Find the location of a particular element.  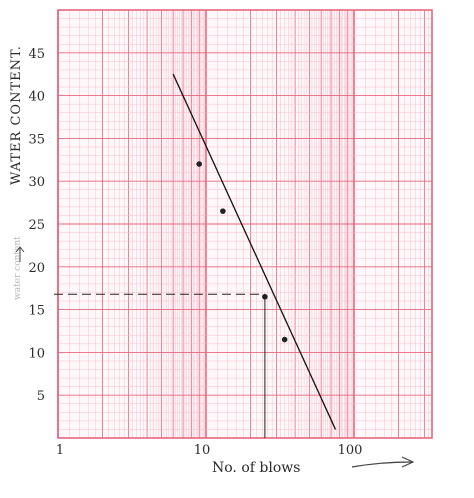

y-tick-label: 20 is located at coordinates (36, 268).